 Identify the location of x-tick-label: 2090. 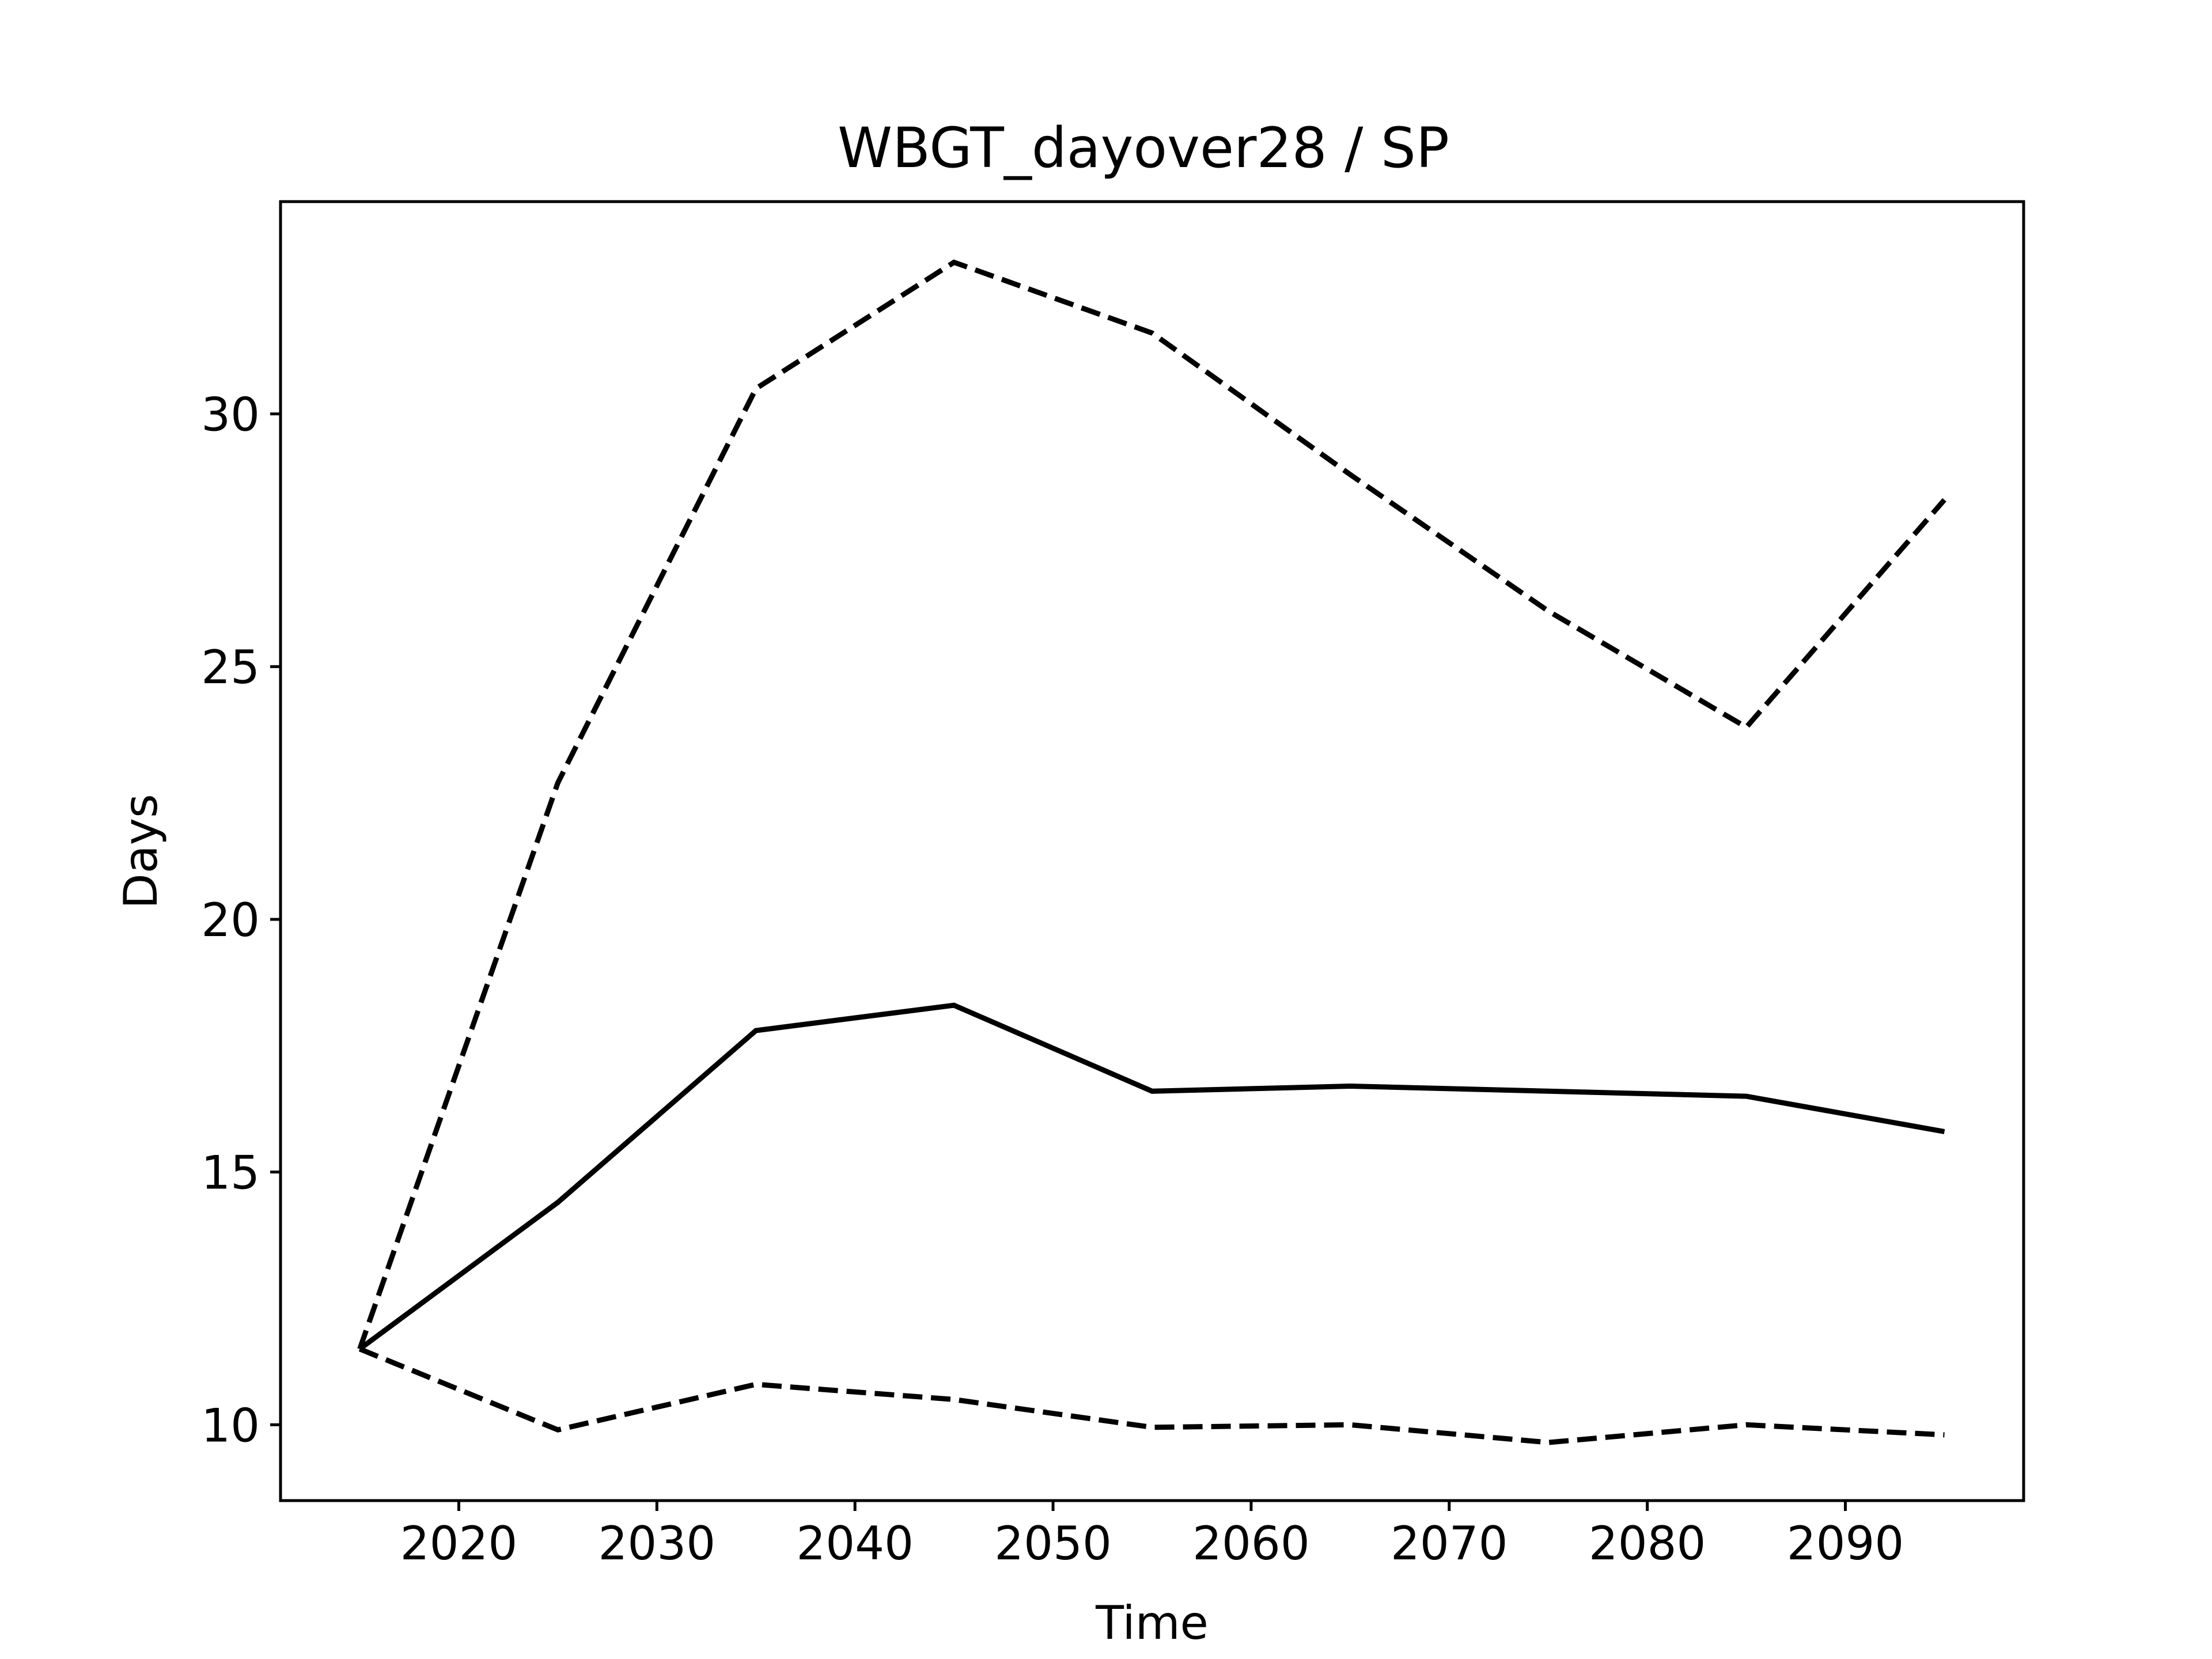
(1845, 1543).